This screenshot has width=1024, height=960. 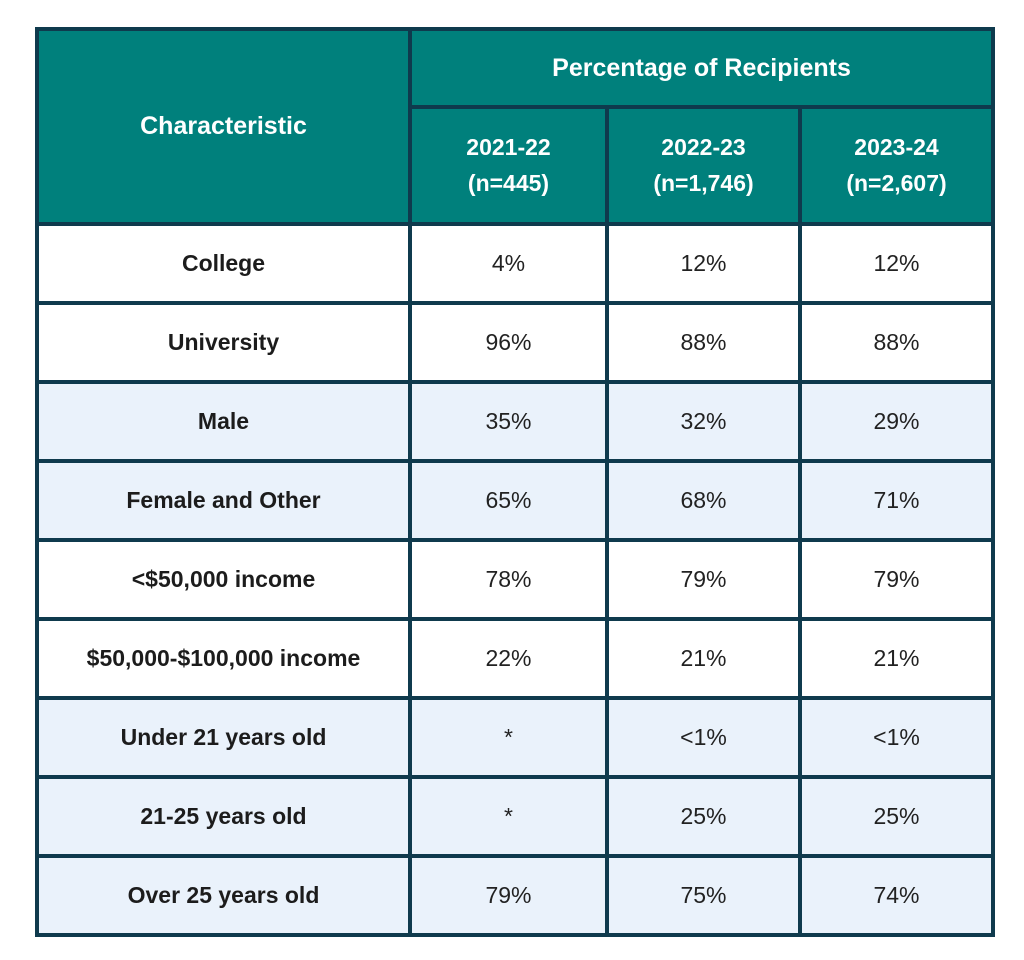 I want to click on value-cell: 74%, so click(x=896, y=895).